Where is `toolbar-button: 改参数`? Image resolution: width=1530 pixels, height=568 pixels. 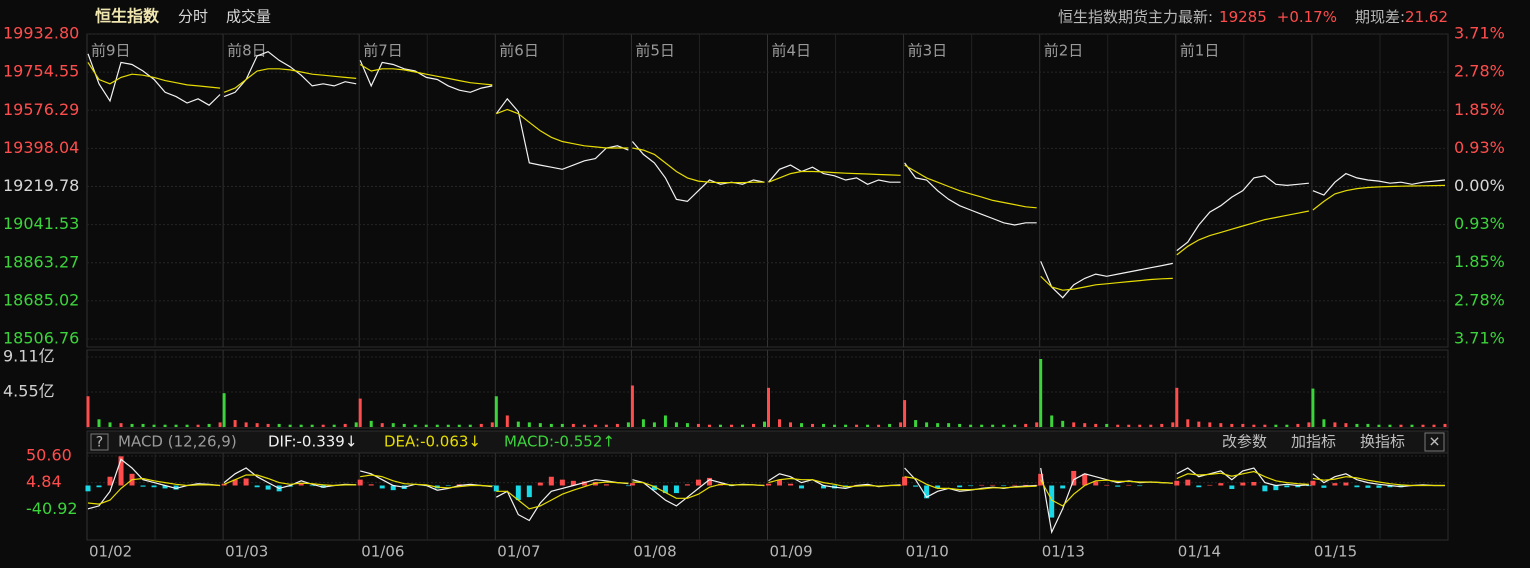
toolbar-button: 改参数 is located at coordinates (1244, 442).